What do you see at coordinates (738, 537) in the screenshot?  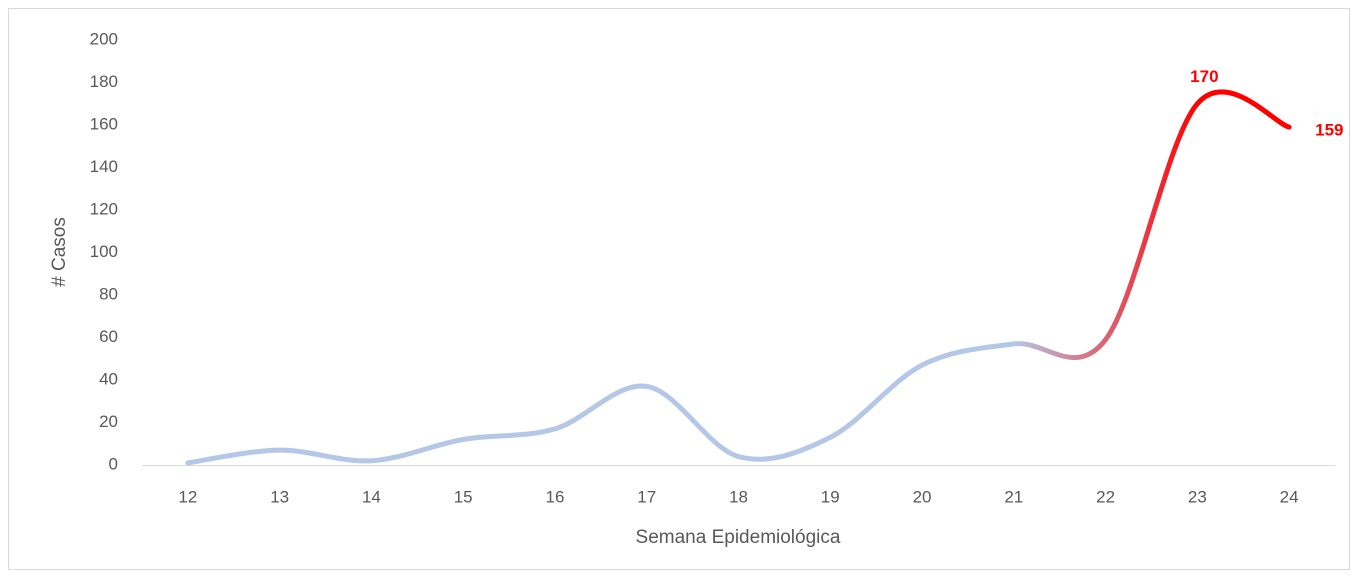 I see `x-axis-title: Semana Epidemiológica` at bounding box center [738, 537].